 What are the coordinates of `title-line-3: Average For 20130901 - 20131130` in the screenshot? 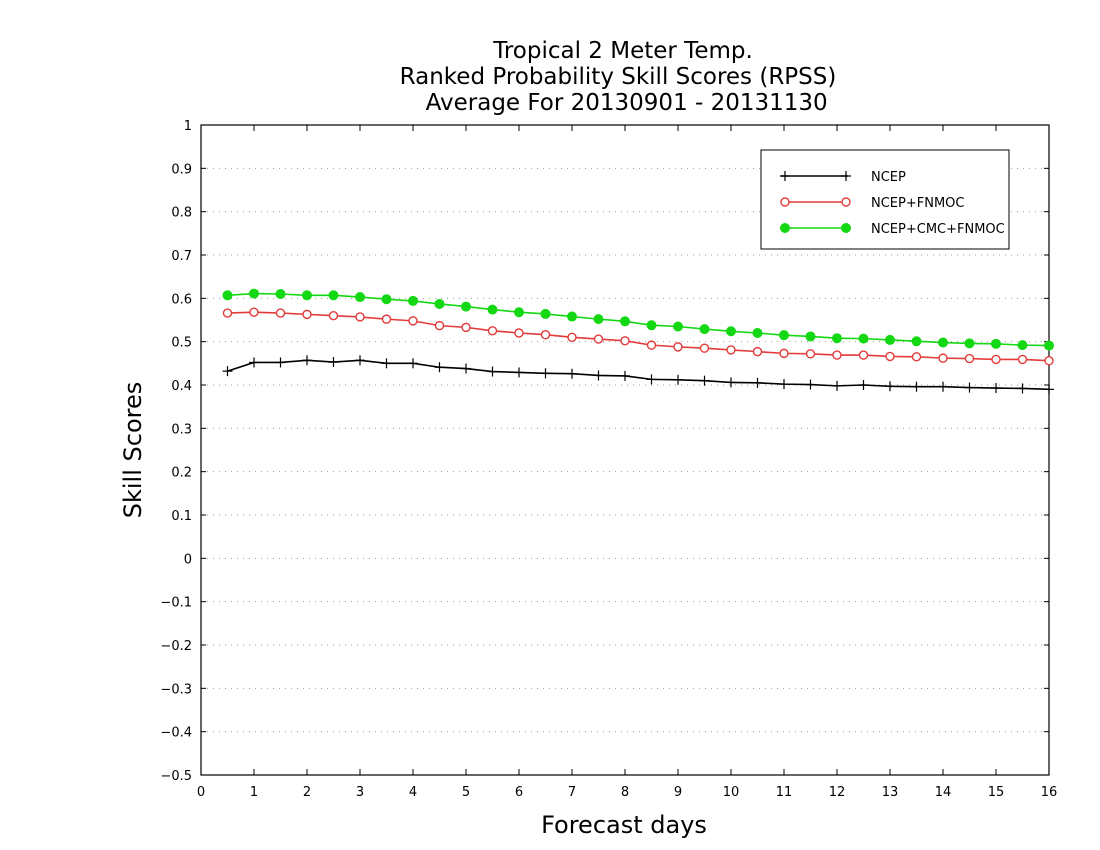 It's located at (622, 103).